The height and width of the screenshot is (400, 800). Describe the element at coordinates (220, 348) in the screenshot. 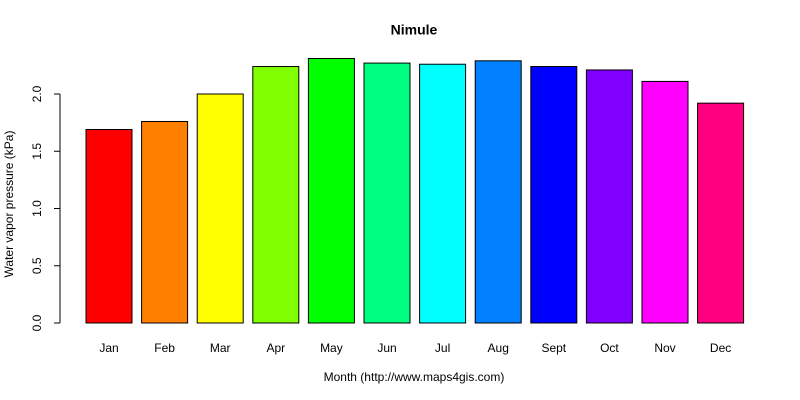

I see `x-tick-label: Mar` at that location.